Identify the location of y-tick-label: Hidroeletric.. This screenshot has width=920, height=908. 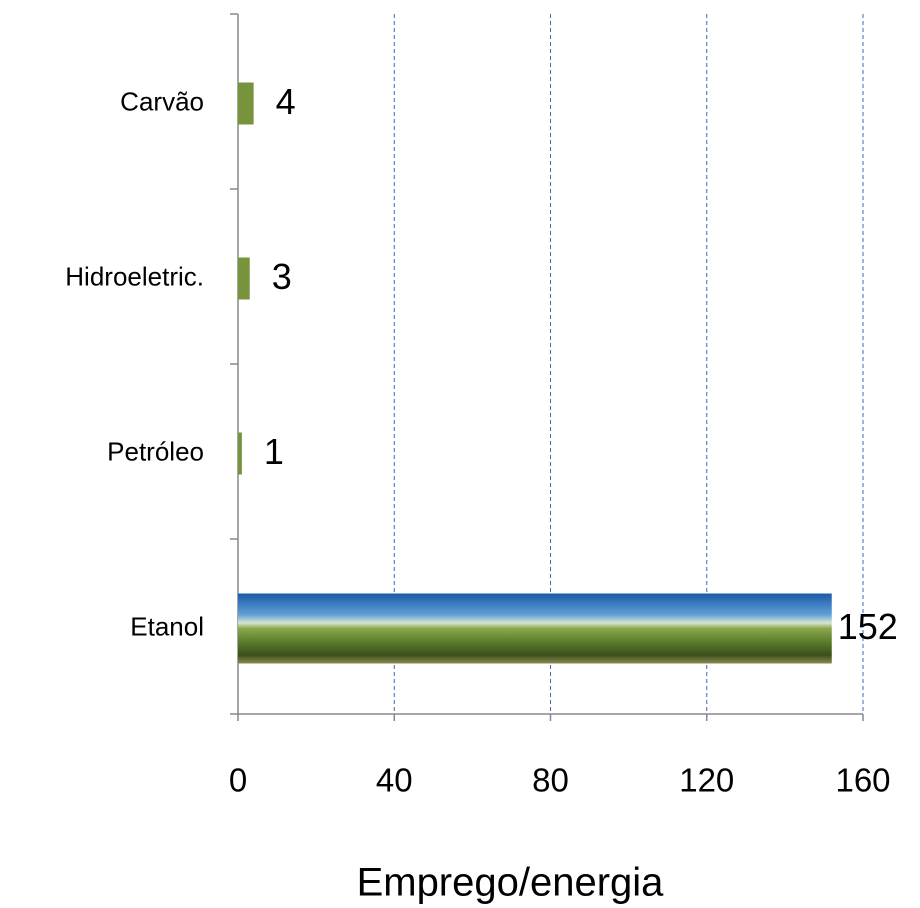
(134, 276).